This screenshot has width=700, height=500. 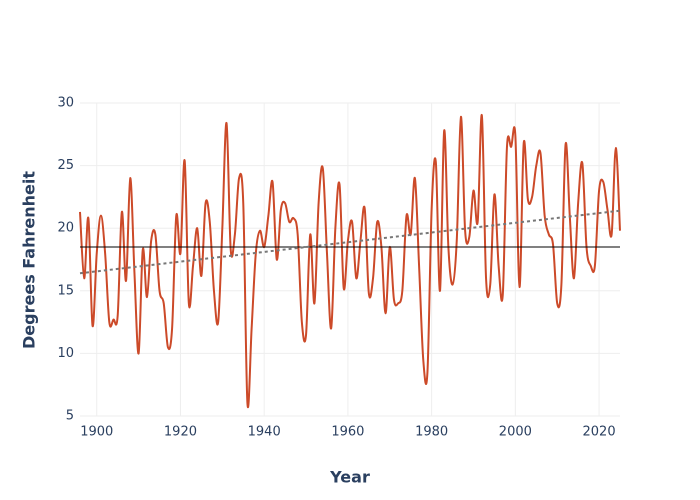 What do you see at coordinates (65, 103) in the screenshot?
I see `y-tick-label: 30` at bounding box center [65, 103].